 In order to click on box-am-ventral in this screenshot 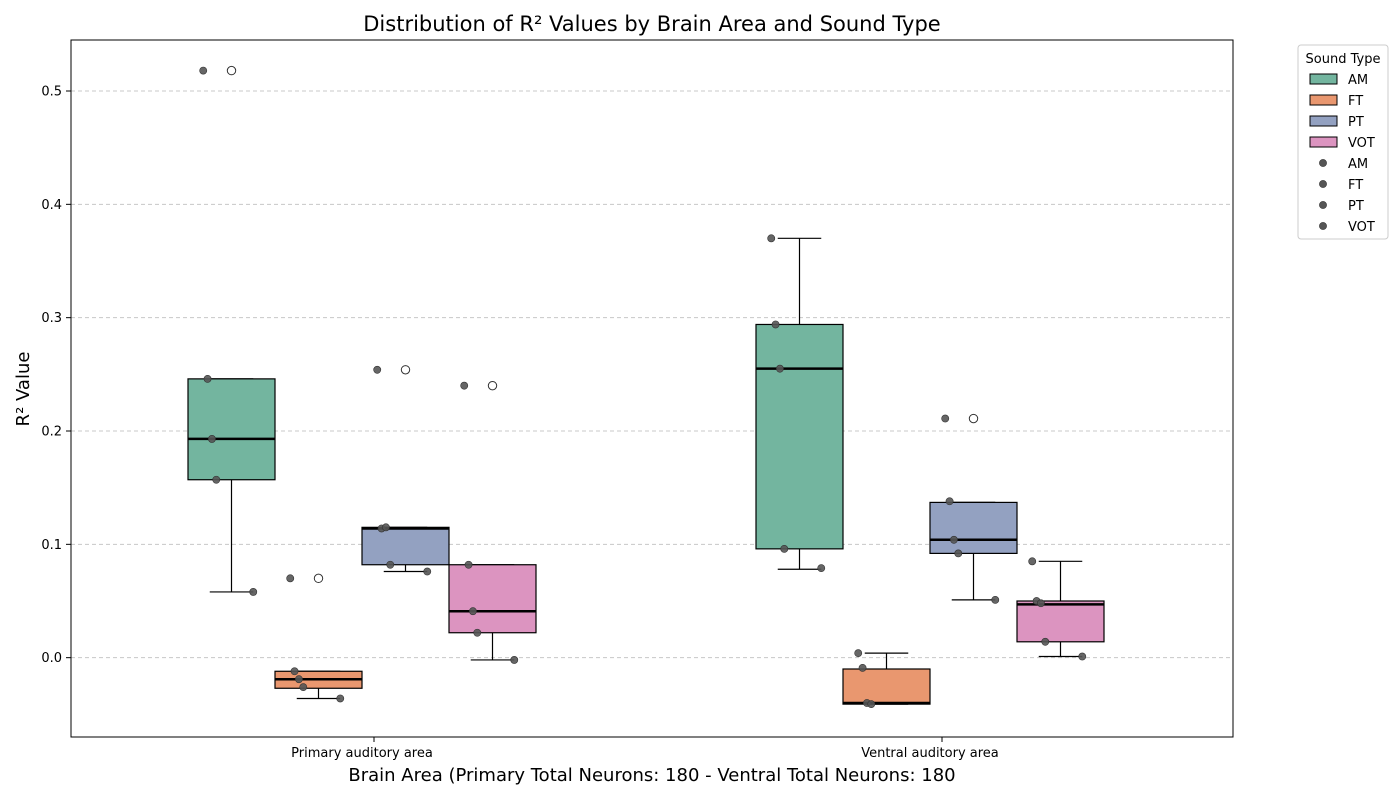, I will do `click(799, 403)`.